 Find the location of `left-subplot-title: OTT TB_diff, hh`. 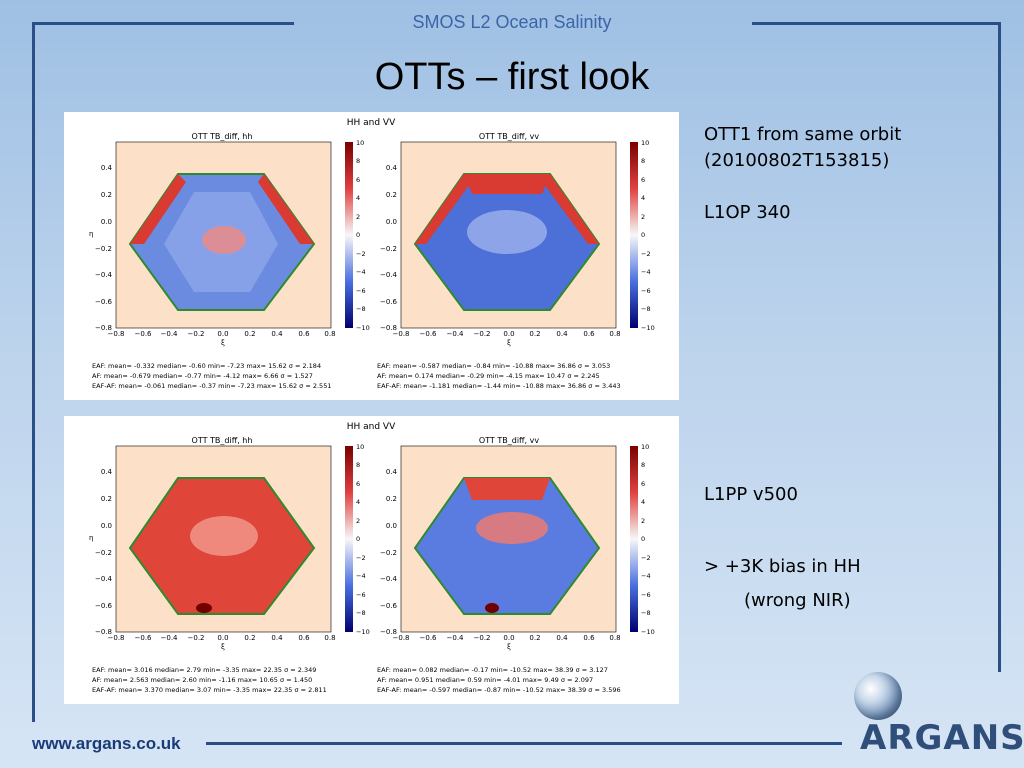

left-subplot-title: OTT TB_diff, hh is located at coordinates (222, 136).